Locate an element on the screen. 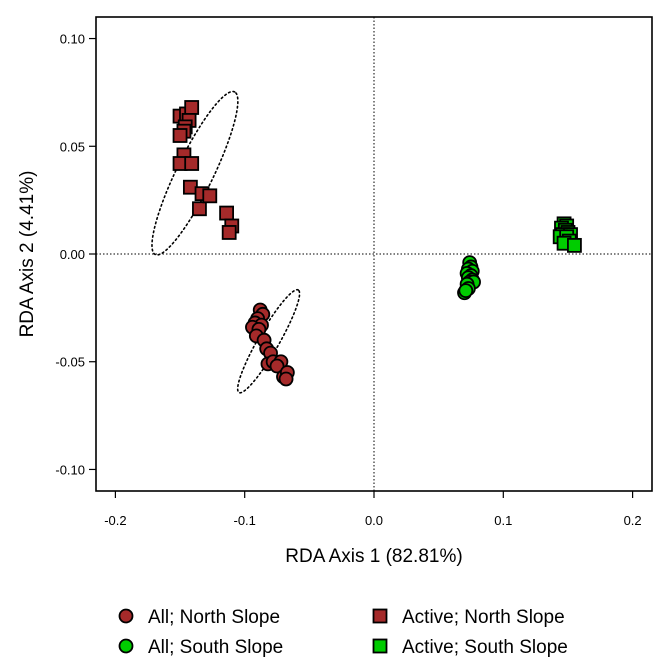 The image size is (672, 672). legend-label: All; South Slope is located at coordinates (215, 647).